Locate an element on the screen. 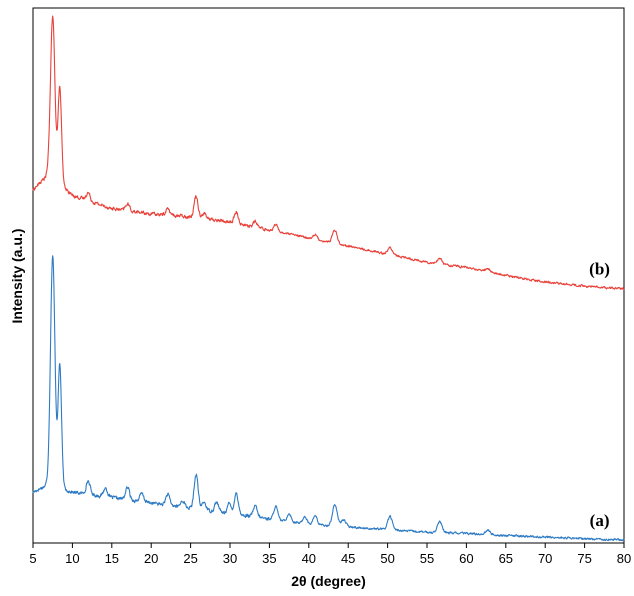 The width and height of the screenshot is (634, 596). x-tick-label: 40 is located at coordinates (309, 558).